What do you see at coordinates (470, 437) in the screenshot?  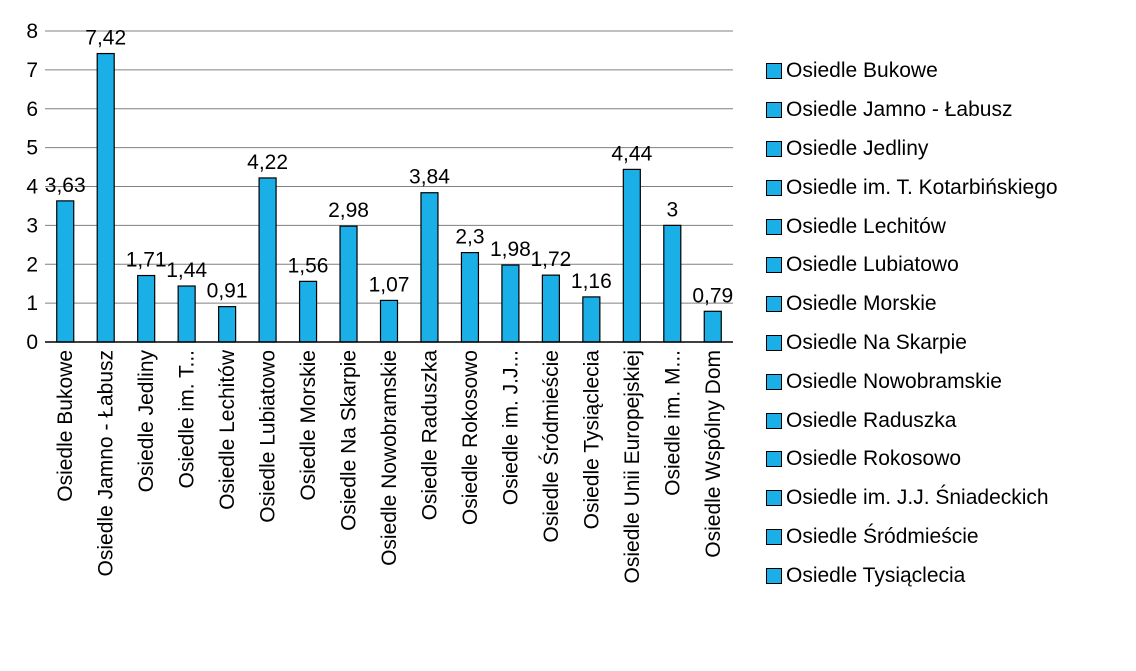 I see `x-tick-label: Osiedle Rokosowo` at bounding box center [470, 437].